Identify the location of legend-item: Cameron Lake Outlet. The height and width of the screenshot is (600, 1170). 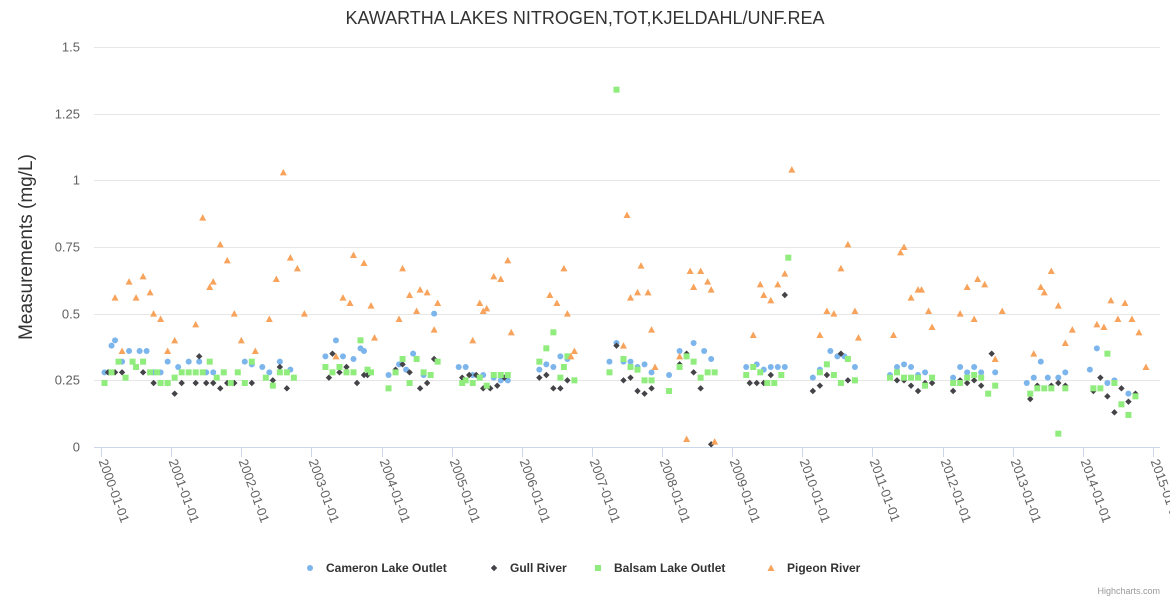
(377, 568).